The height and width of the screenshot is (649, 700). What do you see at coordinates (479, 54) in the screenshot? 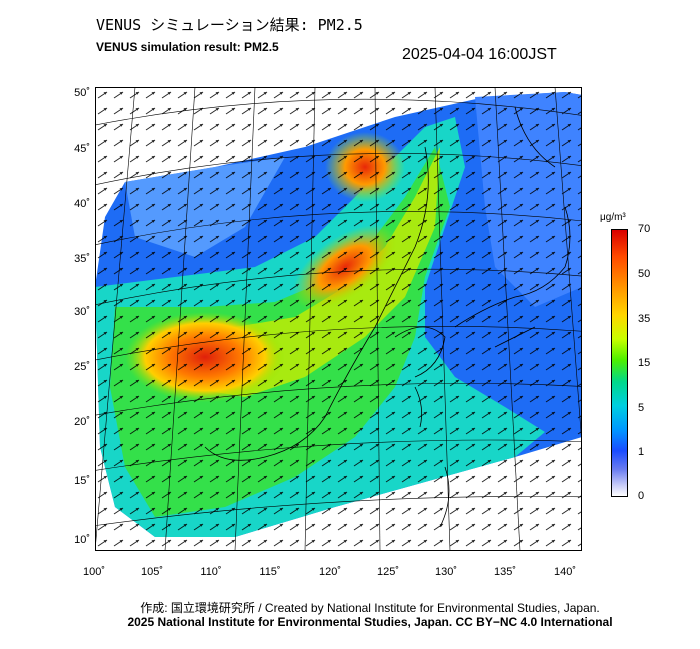
I see `forecast-timestamp: 2025-04-04 16:00JST` at bounding box center [479, 54].